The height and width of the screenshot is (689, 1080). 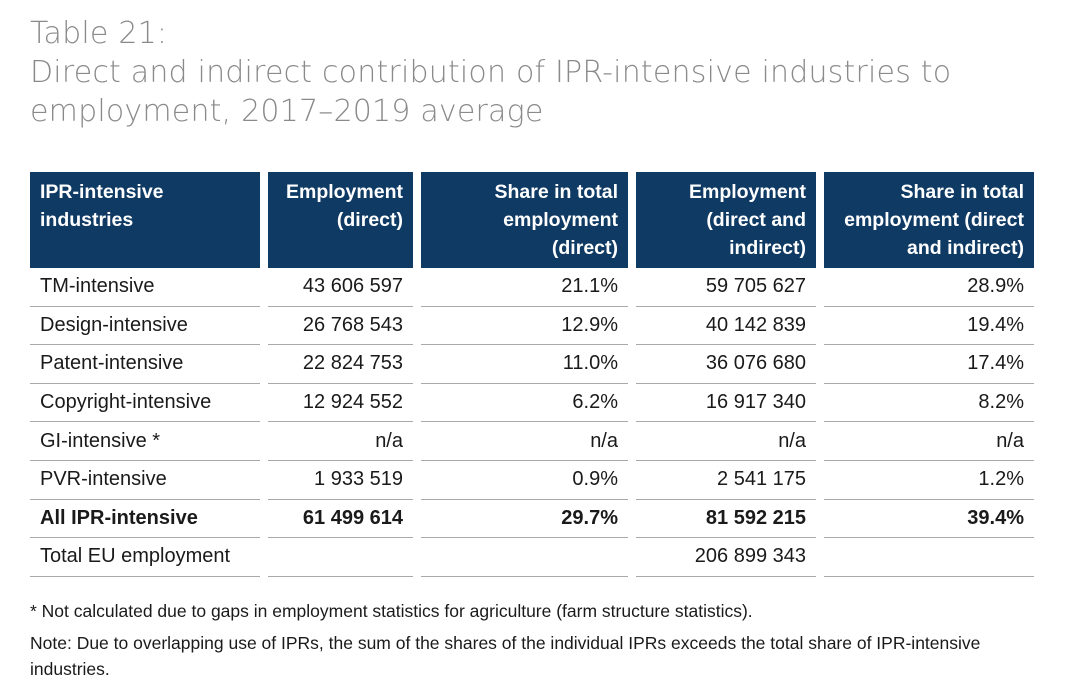 What do you see at coordinates (524, 519) in the screenshot?
I see `share-direct-cell: 29.7%` at bounding box center [524, 519].